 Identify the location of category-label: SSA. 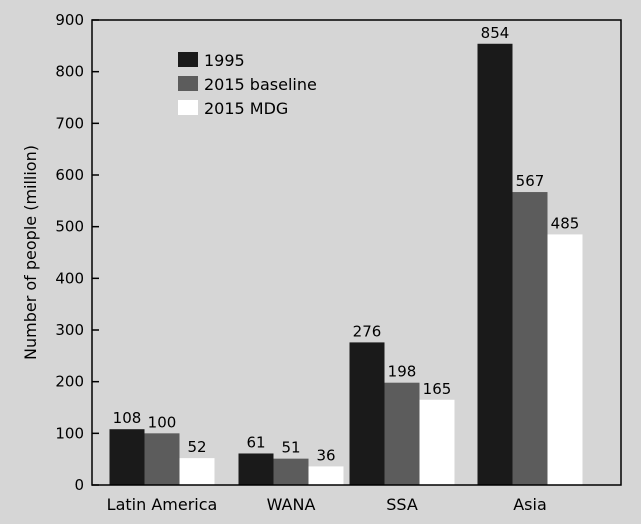
(402, 504).